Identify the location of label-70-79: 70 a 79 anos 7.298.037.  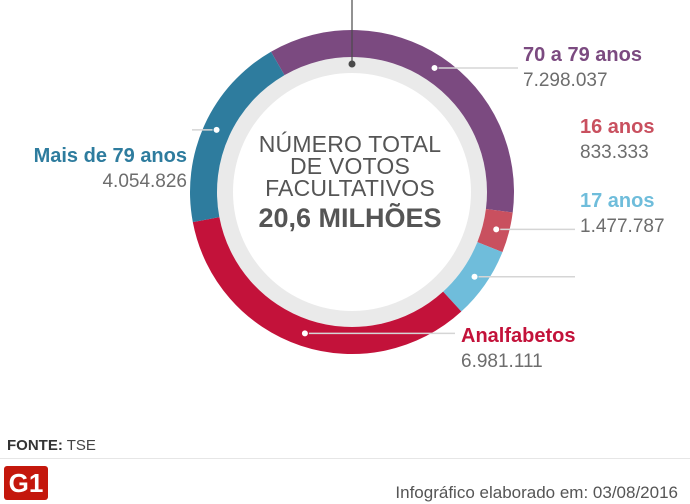
(582, 67).